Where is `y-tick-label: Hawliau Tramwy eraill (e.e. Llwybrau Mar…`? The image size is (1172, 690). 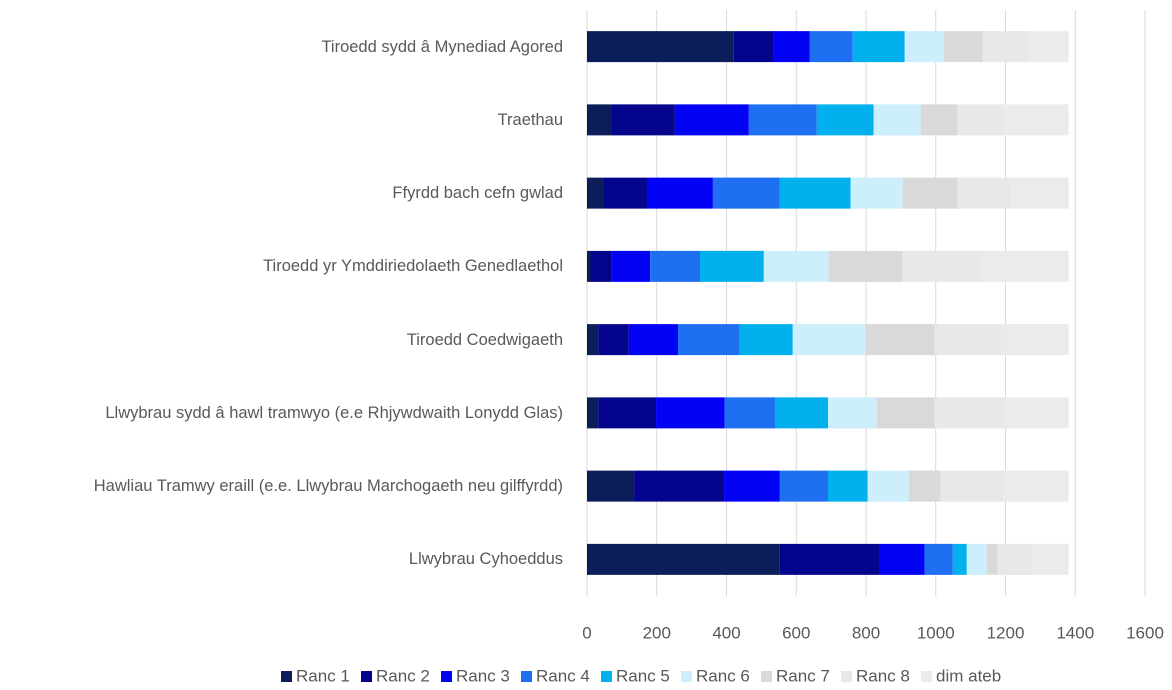 y-tick-label: Hawliau Tramwy eraill (e.e. Llwybrau Mar… is located at coordinates (328, 486).